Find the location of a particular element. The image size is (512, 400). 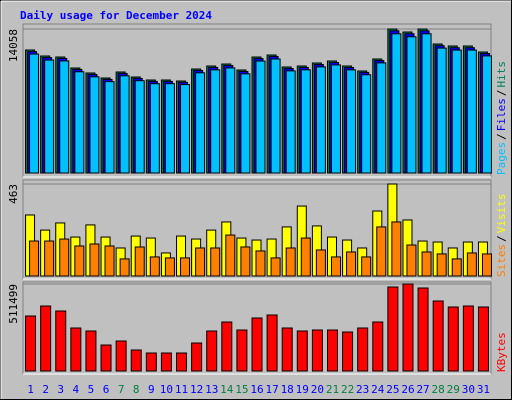

legend-entry: Sites is located at coordinates (501, 260).